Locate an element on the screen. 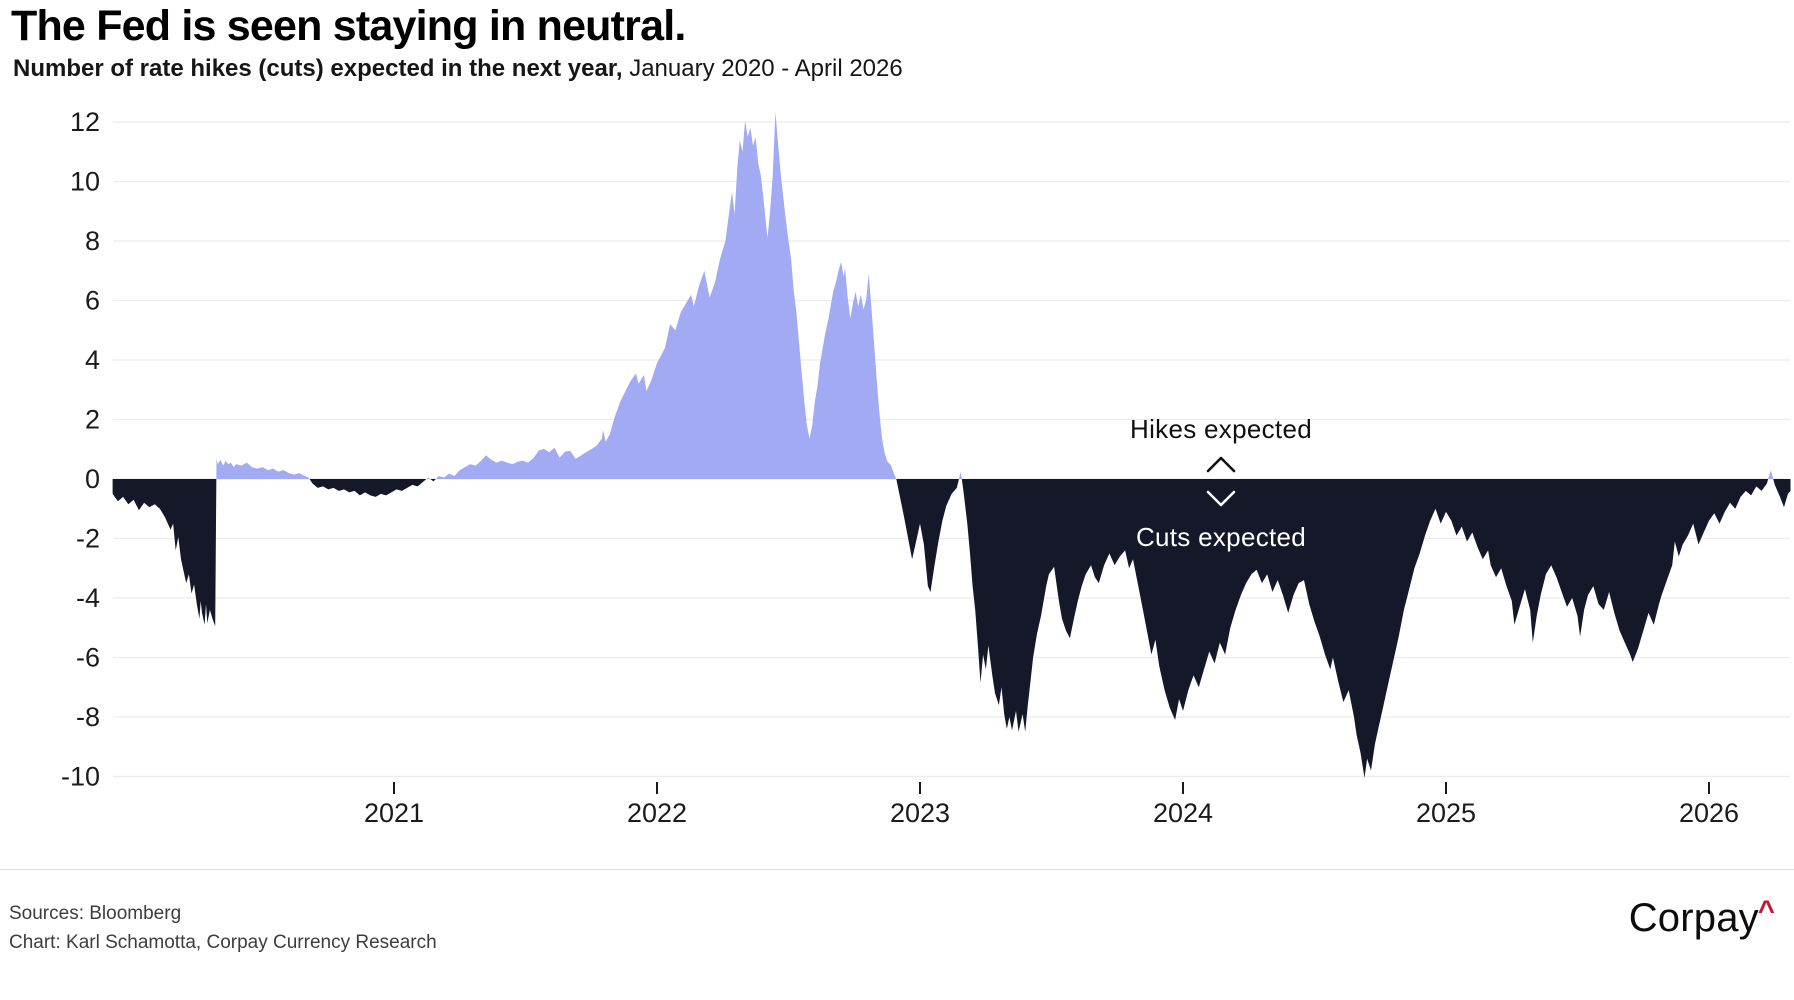 The image size is (1794, 1000). annotation-hikes: Hikes expected is located at coordinates (1221, 443).